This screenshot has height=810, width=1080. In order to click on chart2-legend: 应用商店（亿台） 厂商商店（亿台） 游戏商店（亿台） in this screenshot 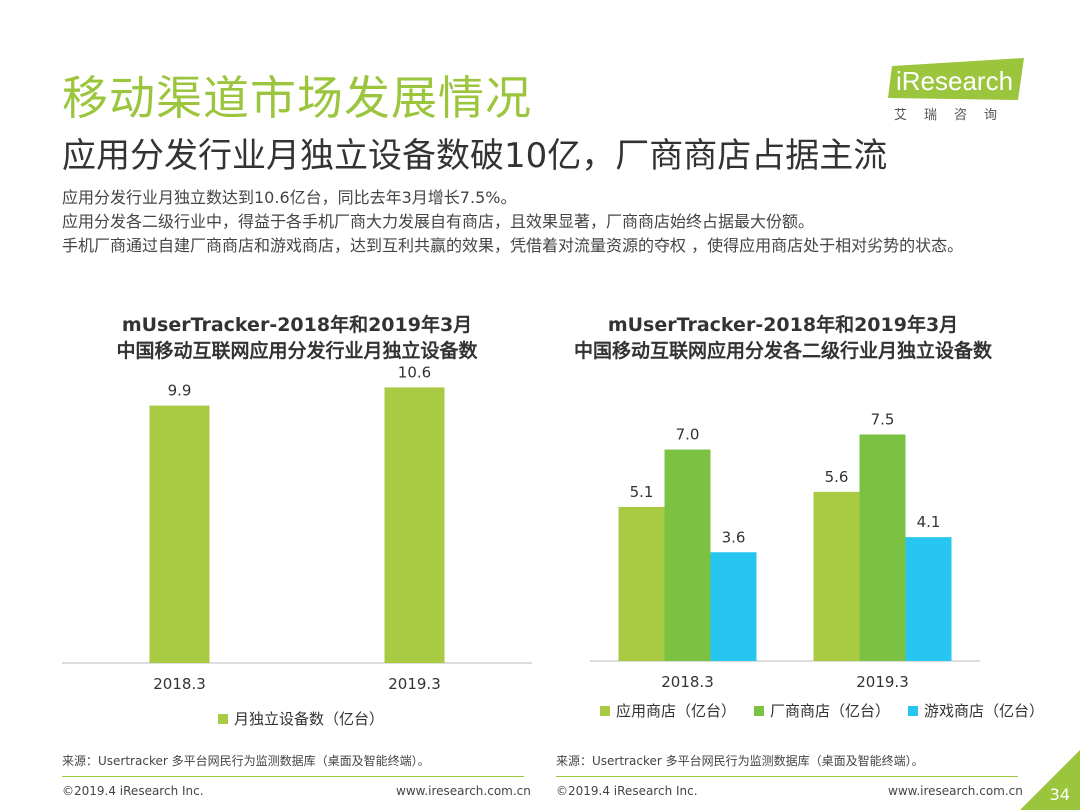, I will do `click(822, 710)`.